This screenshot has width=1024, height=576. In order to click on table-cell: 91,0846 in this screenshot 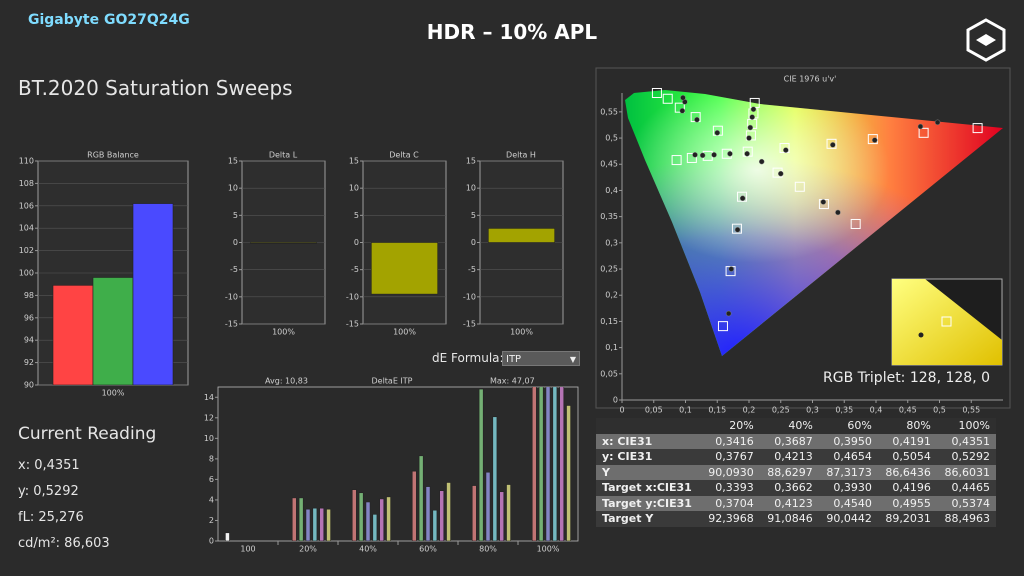, I will do `click(789, 519)`.